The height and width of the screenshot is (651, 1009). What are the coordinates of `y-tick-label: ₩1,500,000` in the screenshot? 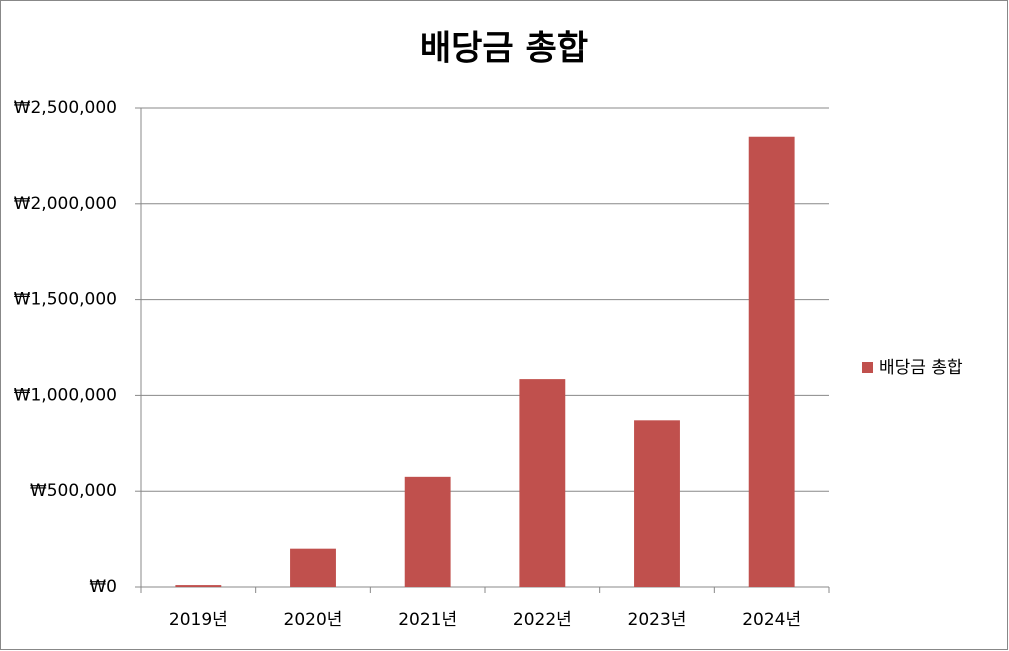 It's located at (65, 300).